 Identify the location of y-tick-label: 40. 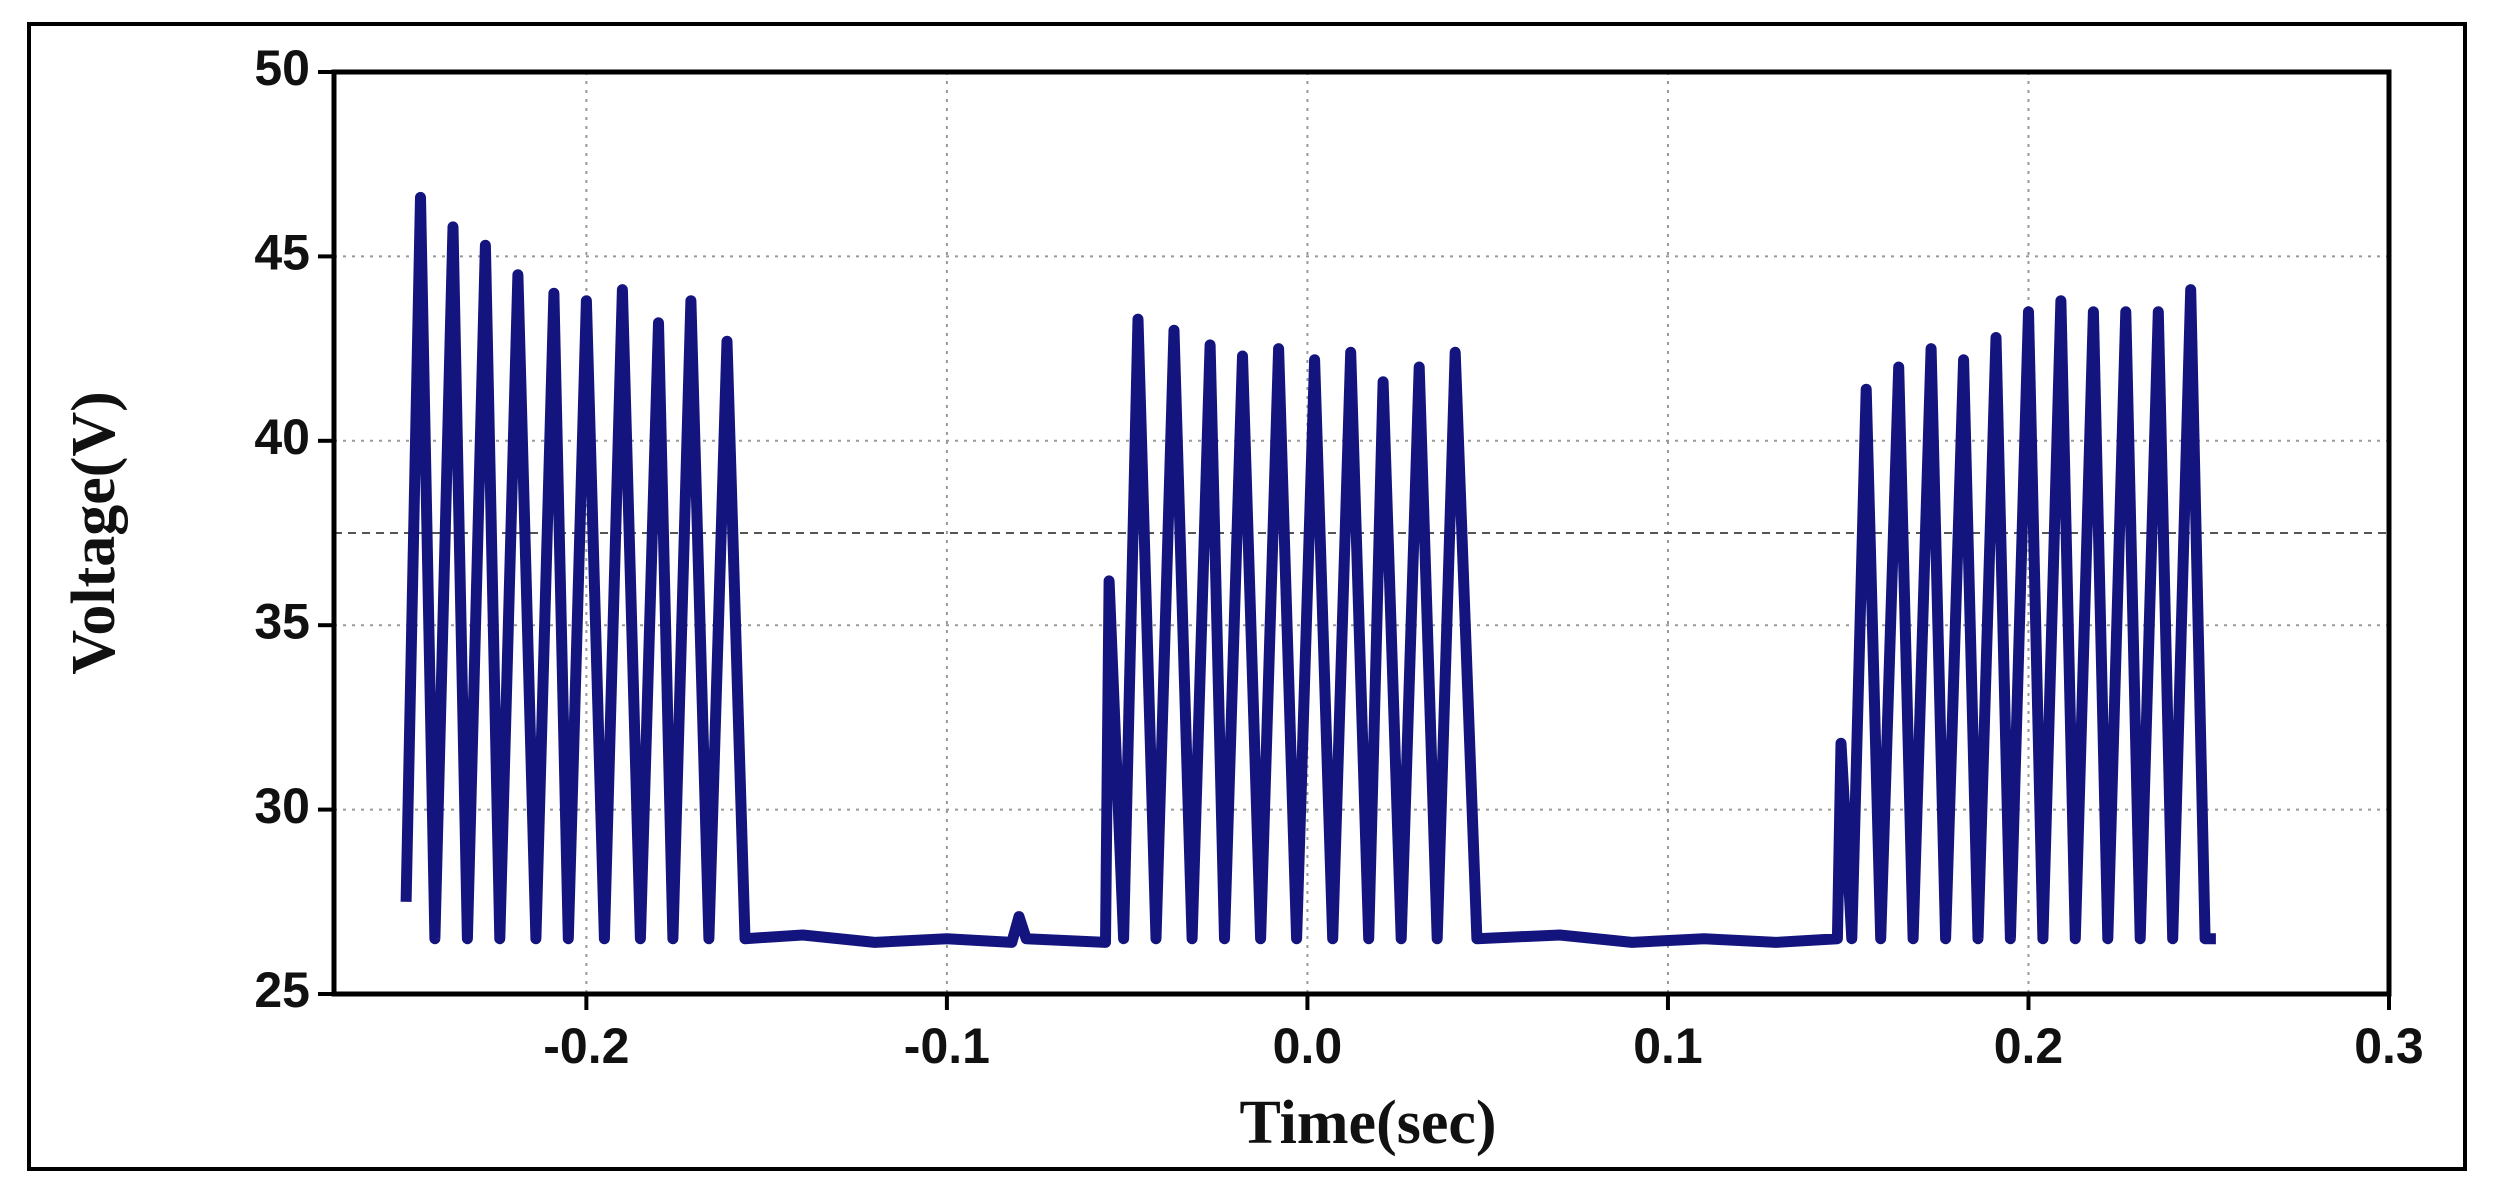
(282, 437).